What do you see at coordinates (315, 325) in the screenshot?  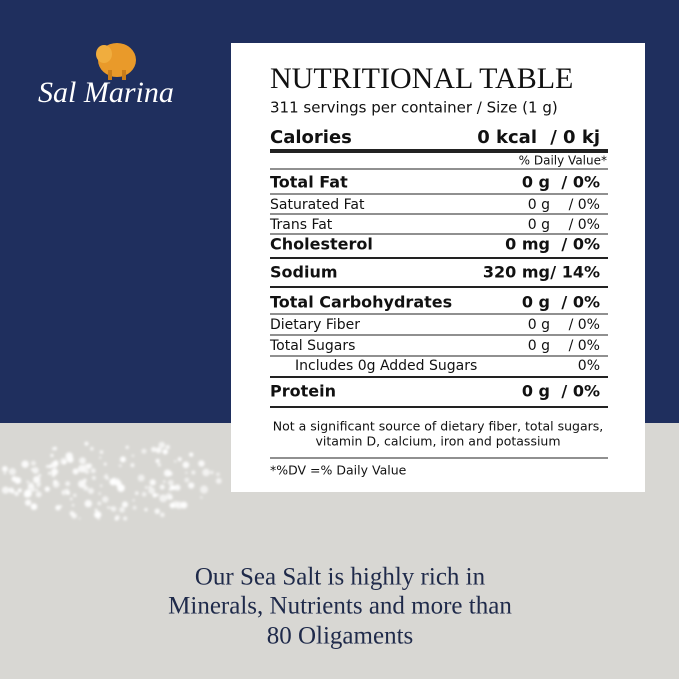 I see `row-label: Dietary Fiber` at bounding box center [315, 325].